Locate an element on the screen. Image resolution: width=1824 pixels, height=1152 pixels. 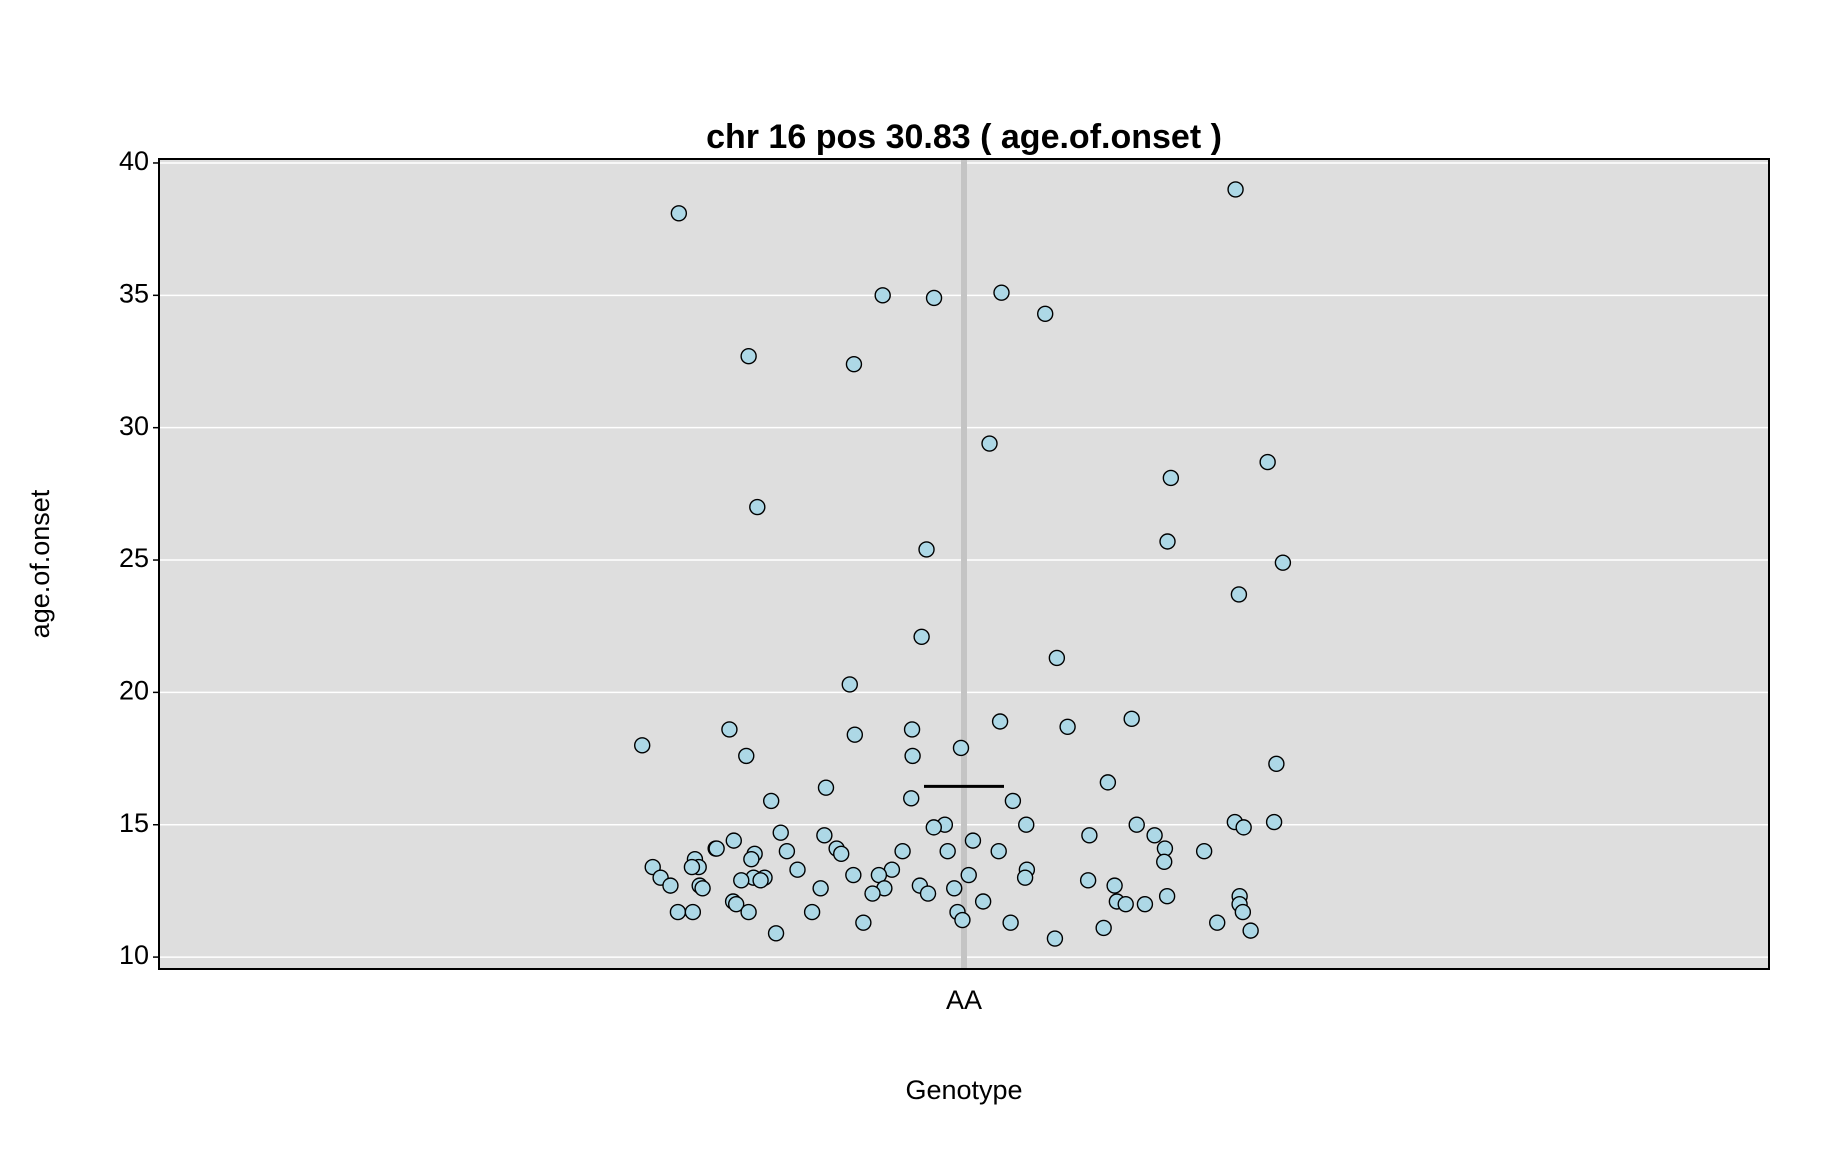
y-tick-label: 30 is located at coordinates (134, 426).